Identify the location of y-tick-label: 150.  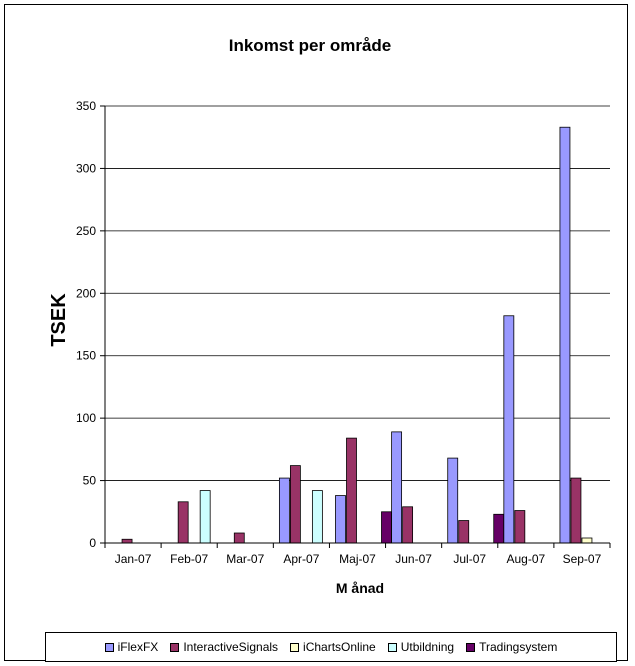
(86, 356).